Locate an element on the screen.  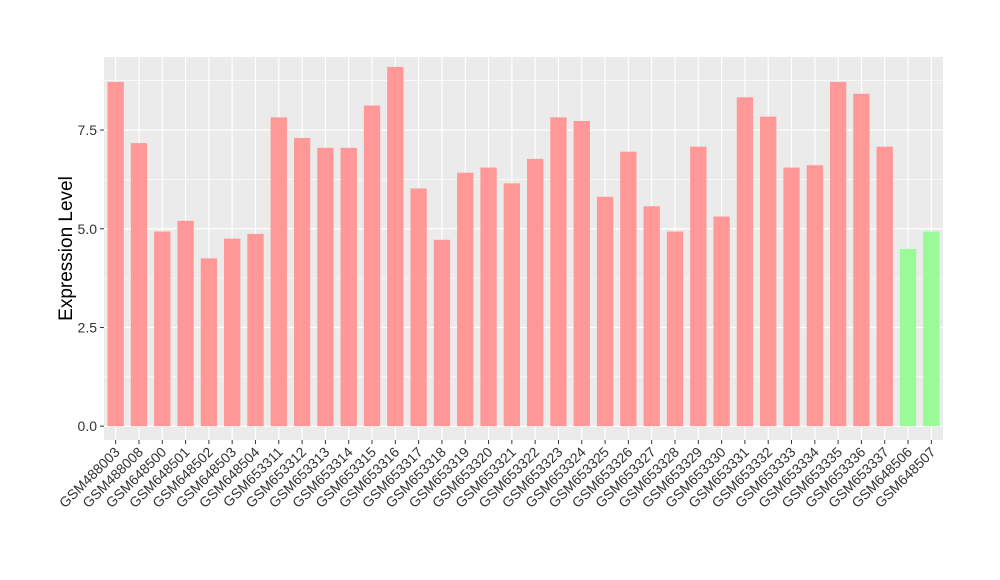
y-axis-title: Expression Level is located at coordinates (66, 248).